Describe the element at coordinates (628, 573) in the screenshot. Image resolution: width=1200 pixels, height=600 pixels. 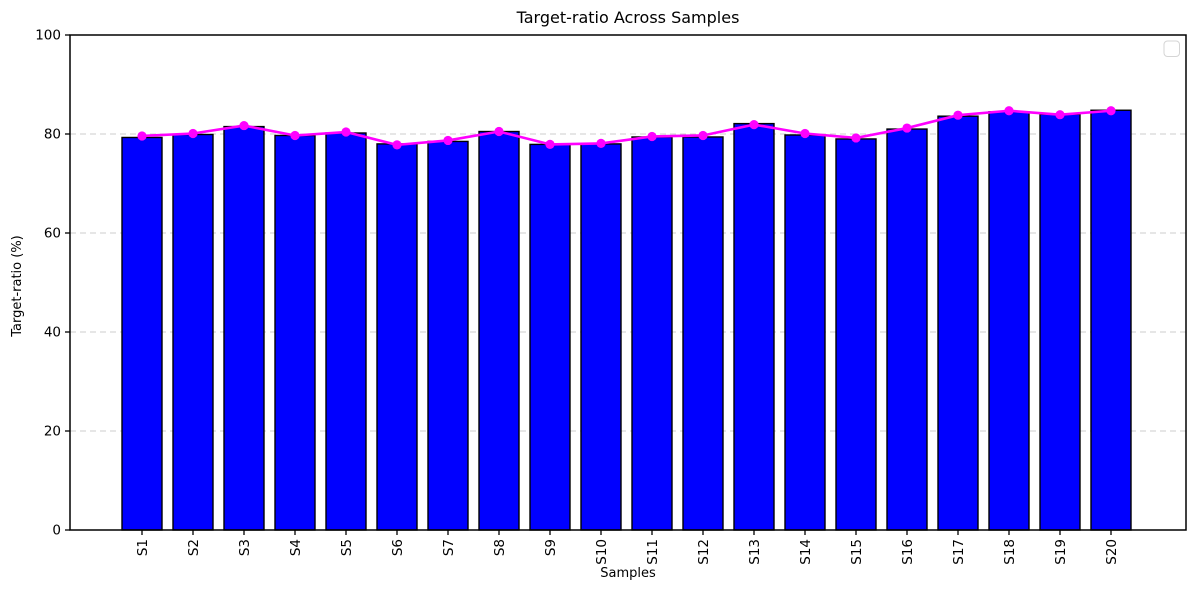
I see `x-axis-title: Samples` at that location.